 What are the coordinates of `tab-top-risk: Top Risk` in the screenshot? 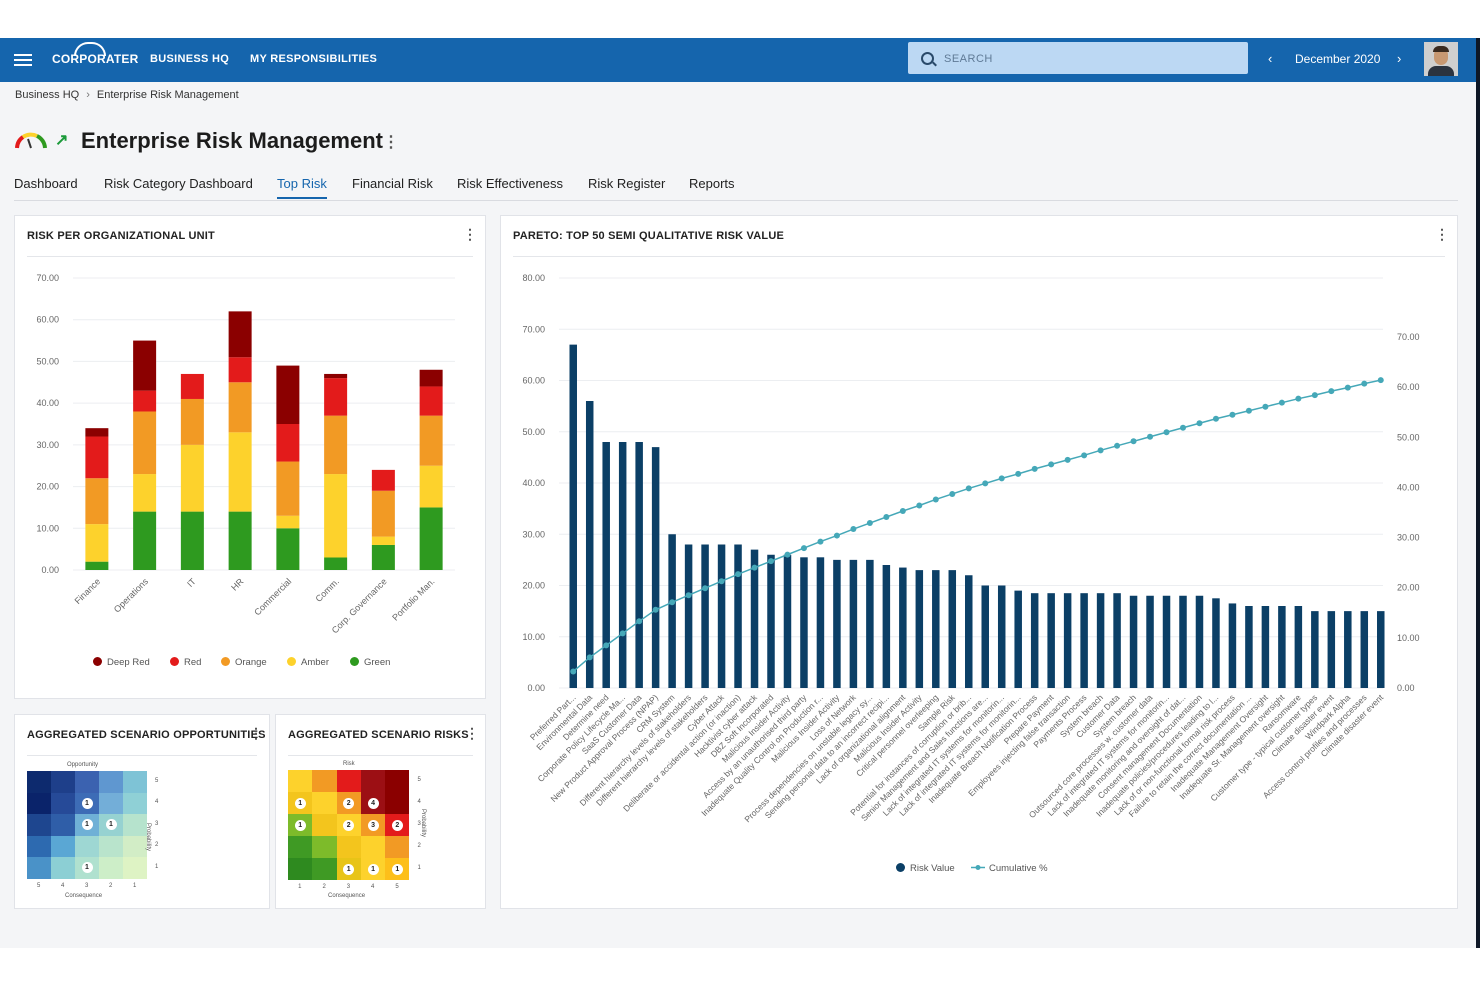 It's located at (302, 187).